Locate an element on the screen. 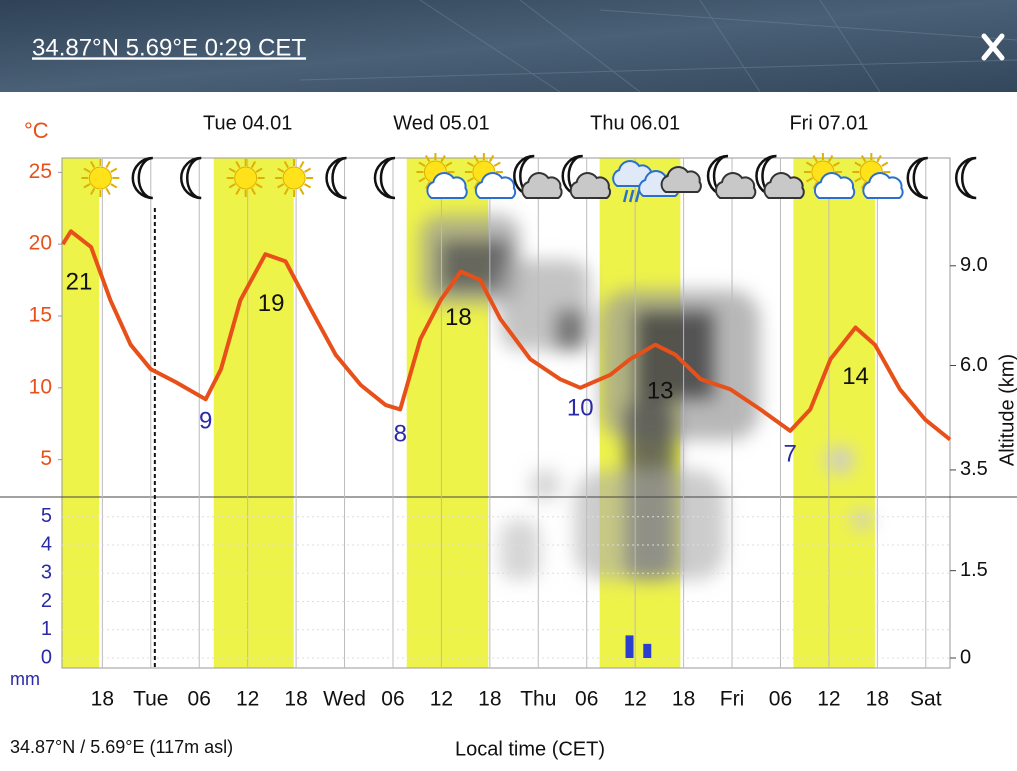 The height and width of the screenshot is (771, 1017). precip-tick-label: 1 is located at coordinates (46, 629).